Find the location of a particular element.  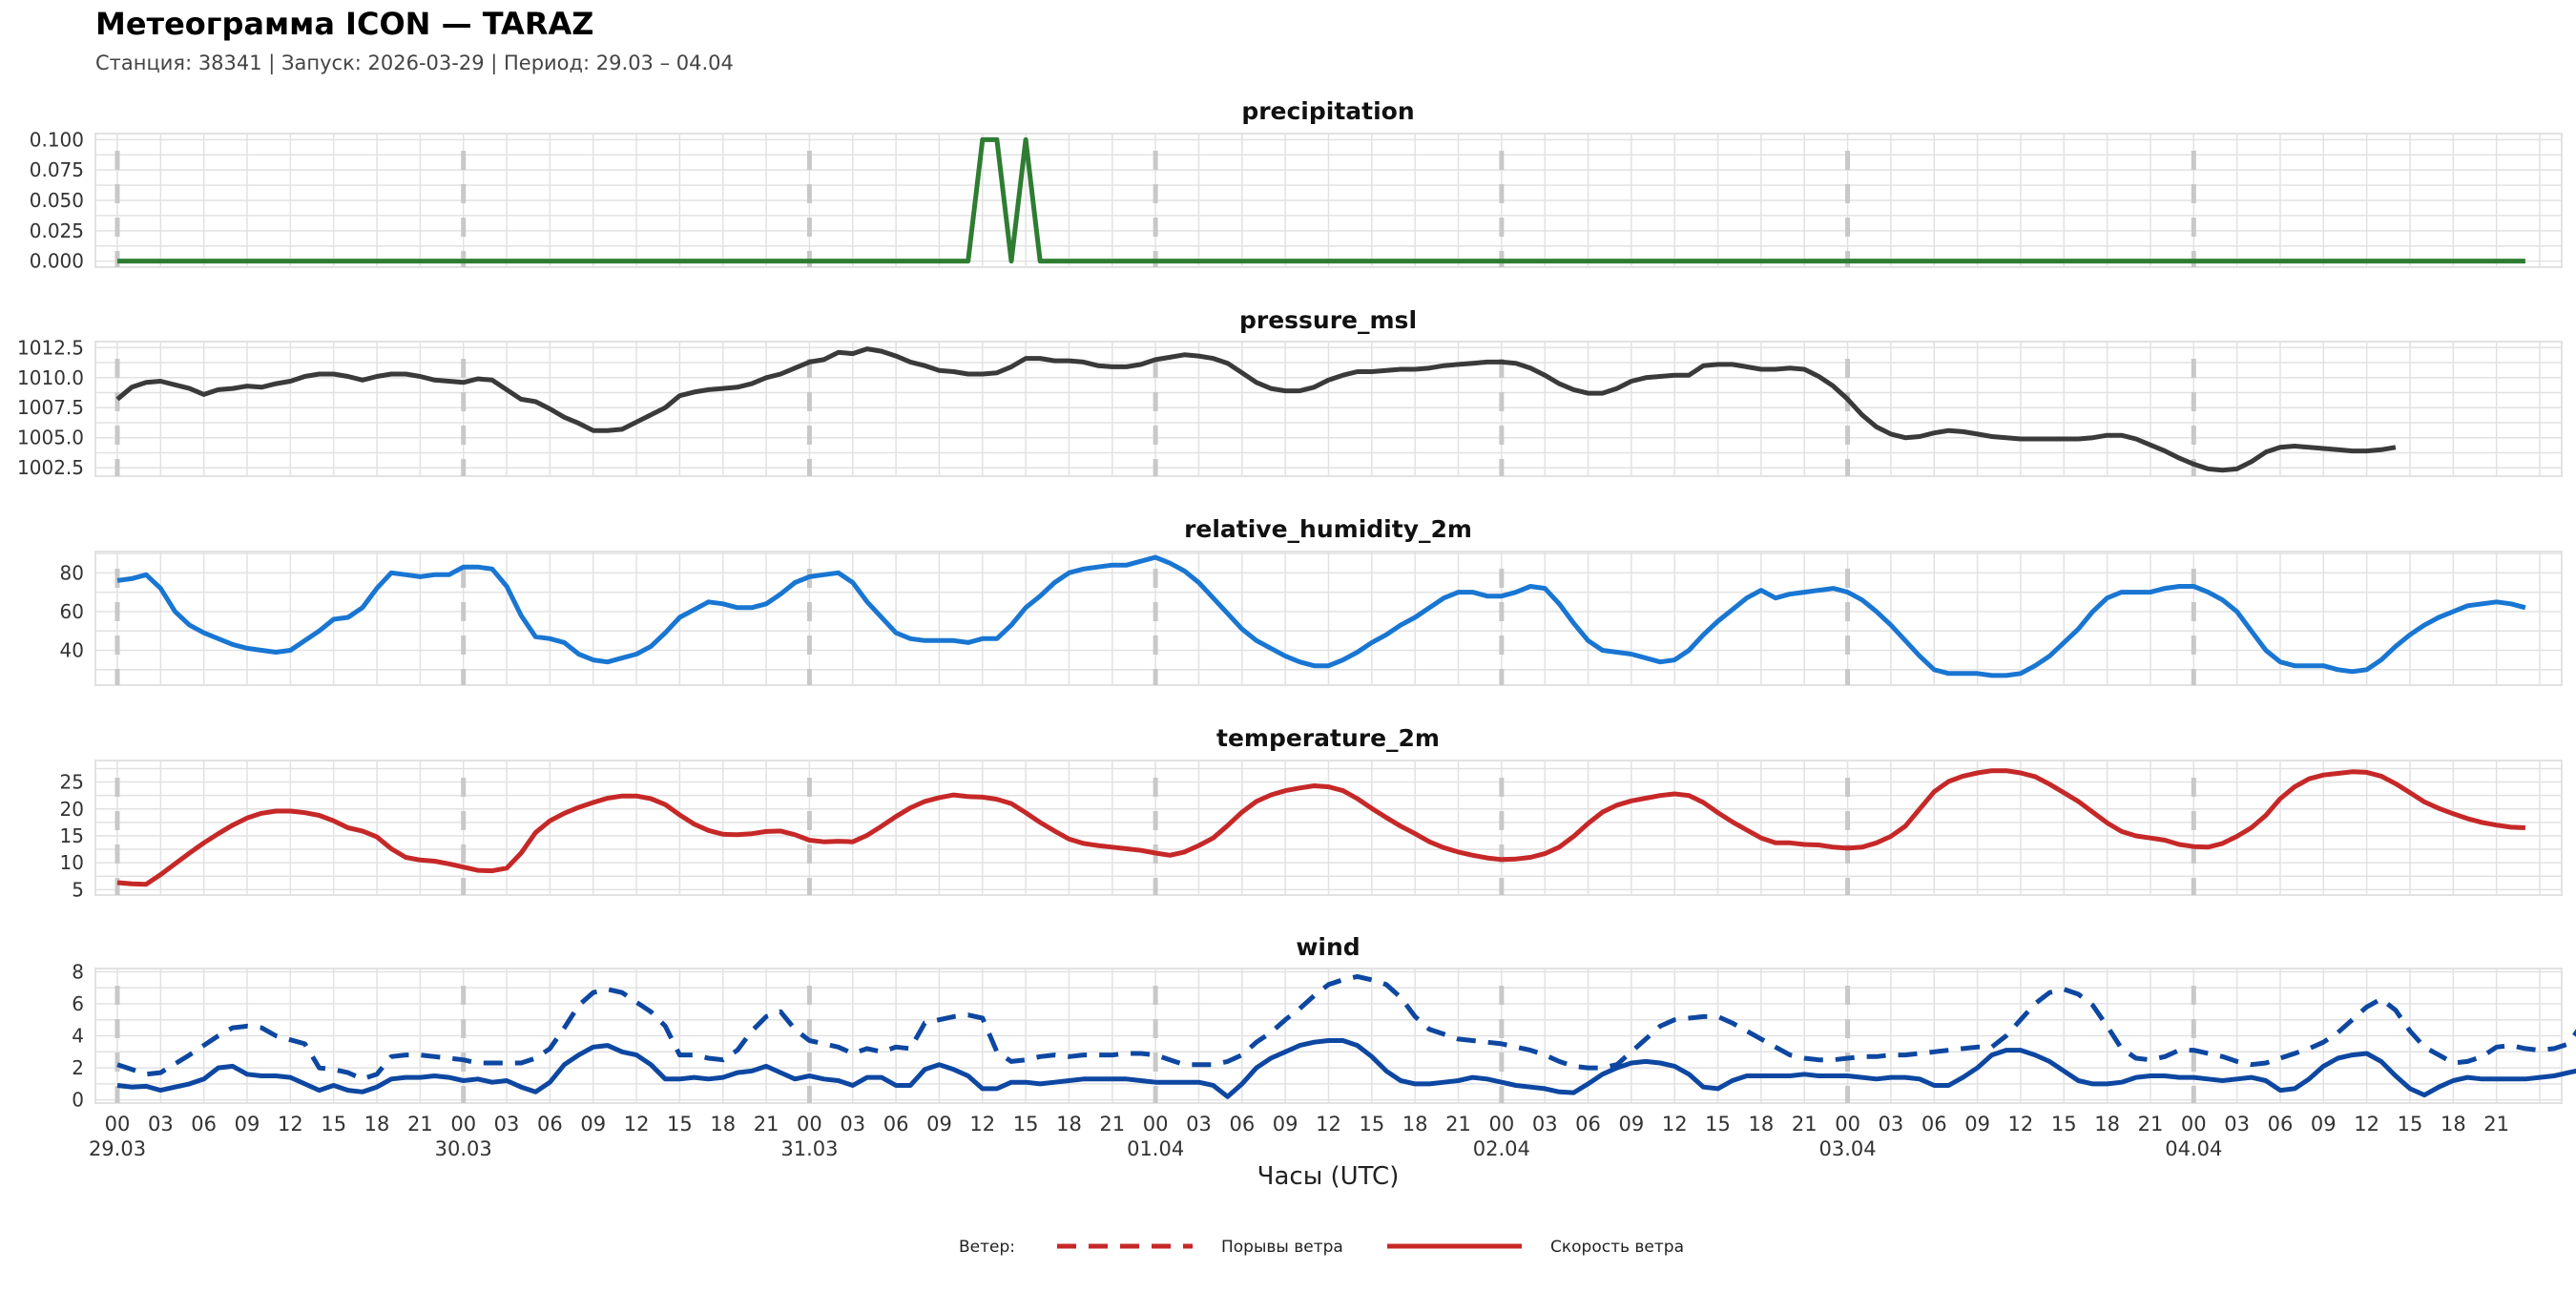

panel-wind: wind 0 2 4 6 8 is located at coordinates (1324, 1023).